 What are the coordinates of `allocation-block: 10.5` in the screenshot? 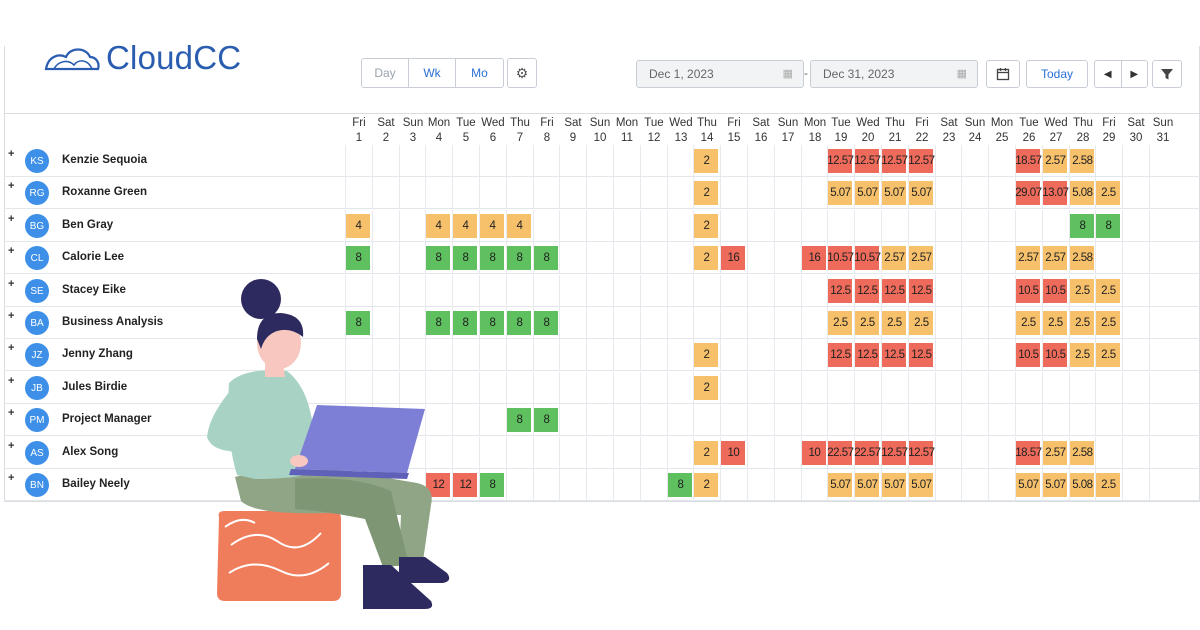 It's located at (1055, 355).